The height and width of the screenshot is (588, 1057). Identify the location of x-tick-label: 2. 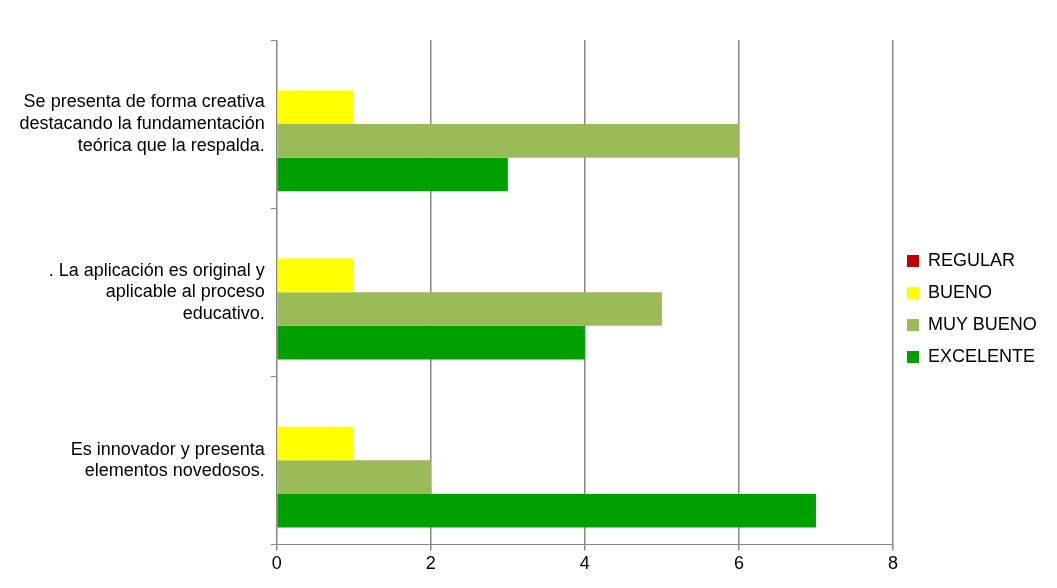
(430, 563).